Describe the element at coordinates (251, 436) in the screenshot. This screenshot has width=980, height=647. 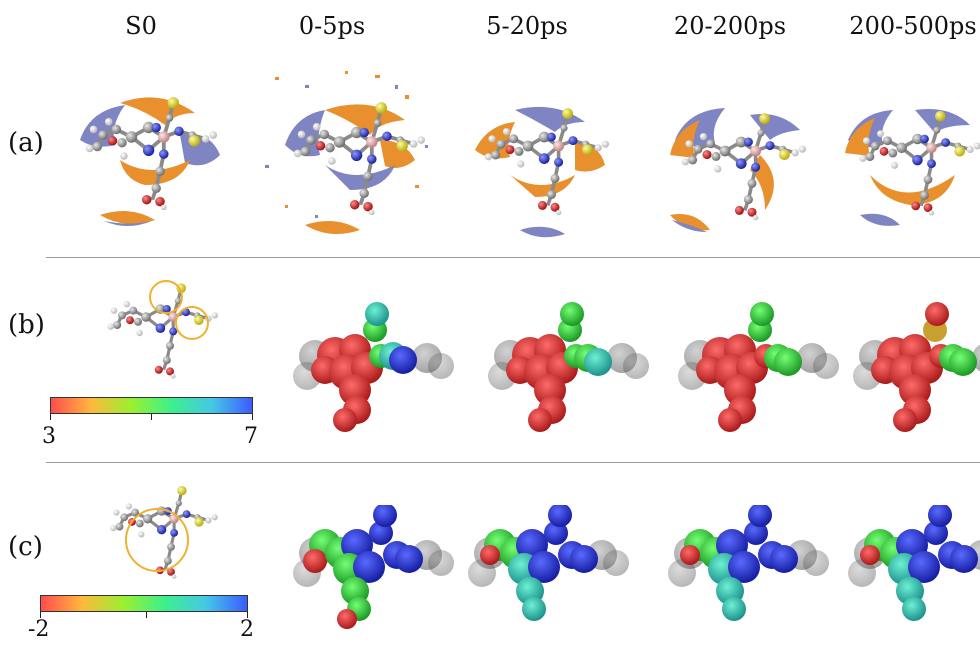
I see `colorbar-b-max-label: 7` at that location.